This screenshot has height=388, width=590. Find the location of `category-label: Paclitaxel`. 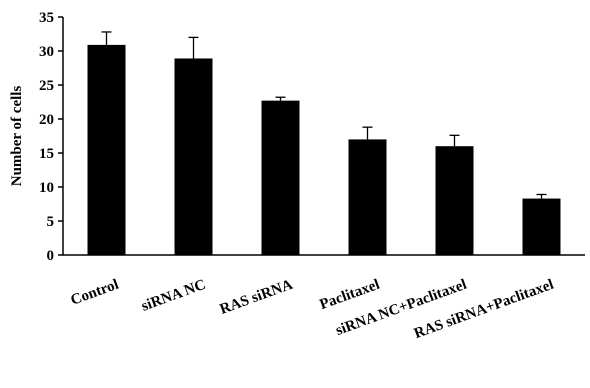

category-label: Paclitaxel is located at coordinates (350, 295).